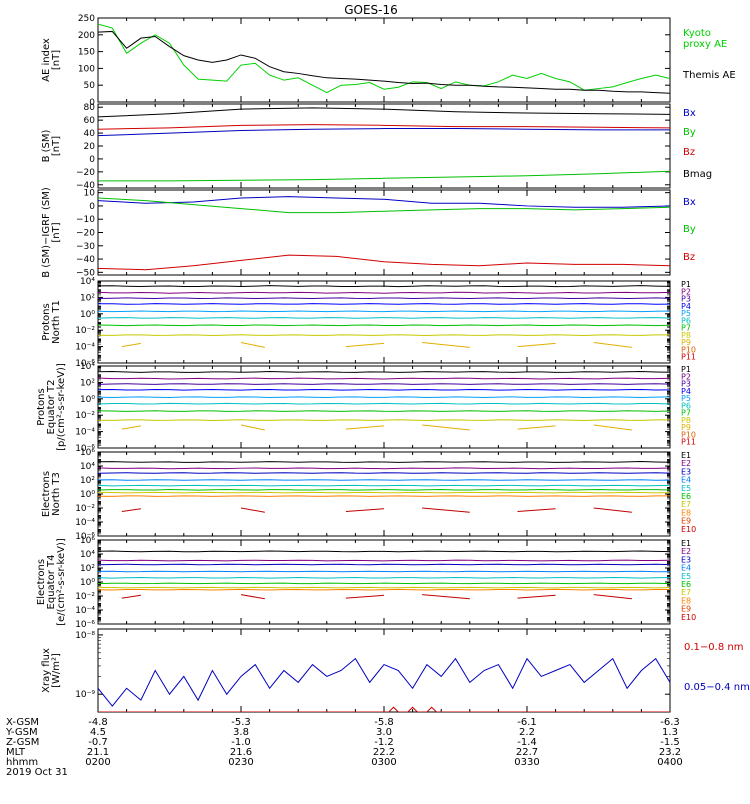 This screenshot has height=804, width=750. Describe the element at coordinates (87, 298) in the screenshot. I see `y-tick-label: 10²` at that location.